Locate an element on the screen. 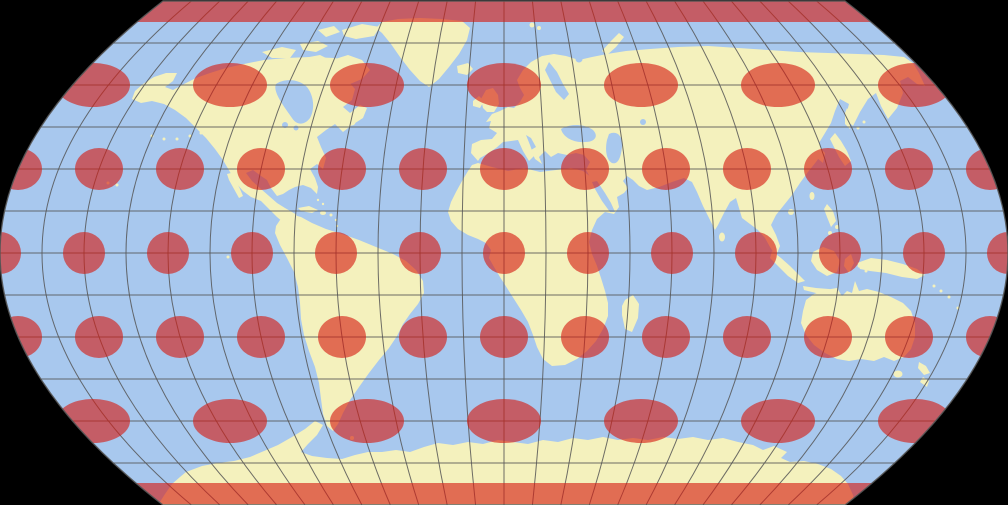 The height and width of the screenshot is (505, 1008). land-ellesmere-island is located at coordinates (361, 31).